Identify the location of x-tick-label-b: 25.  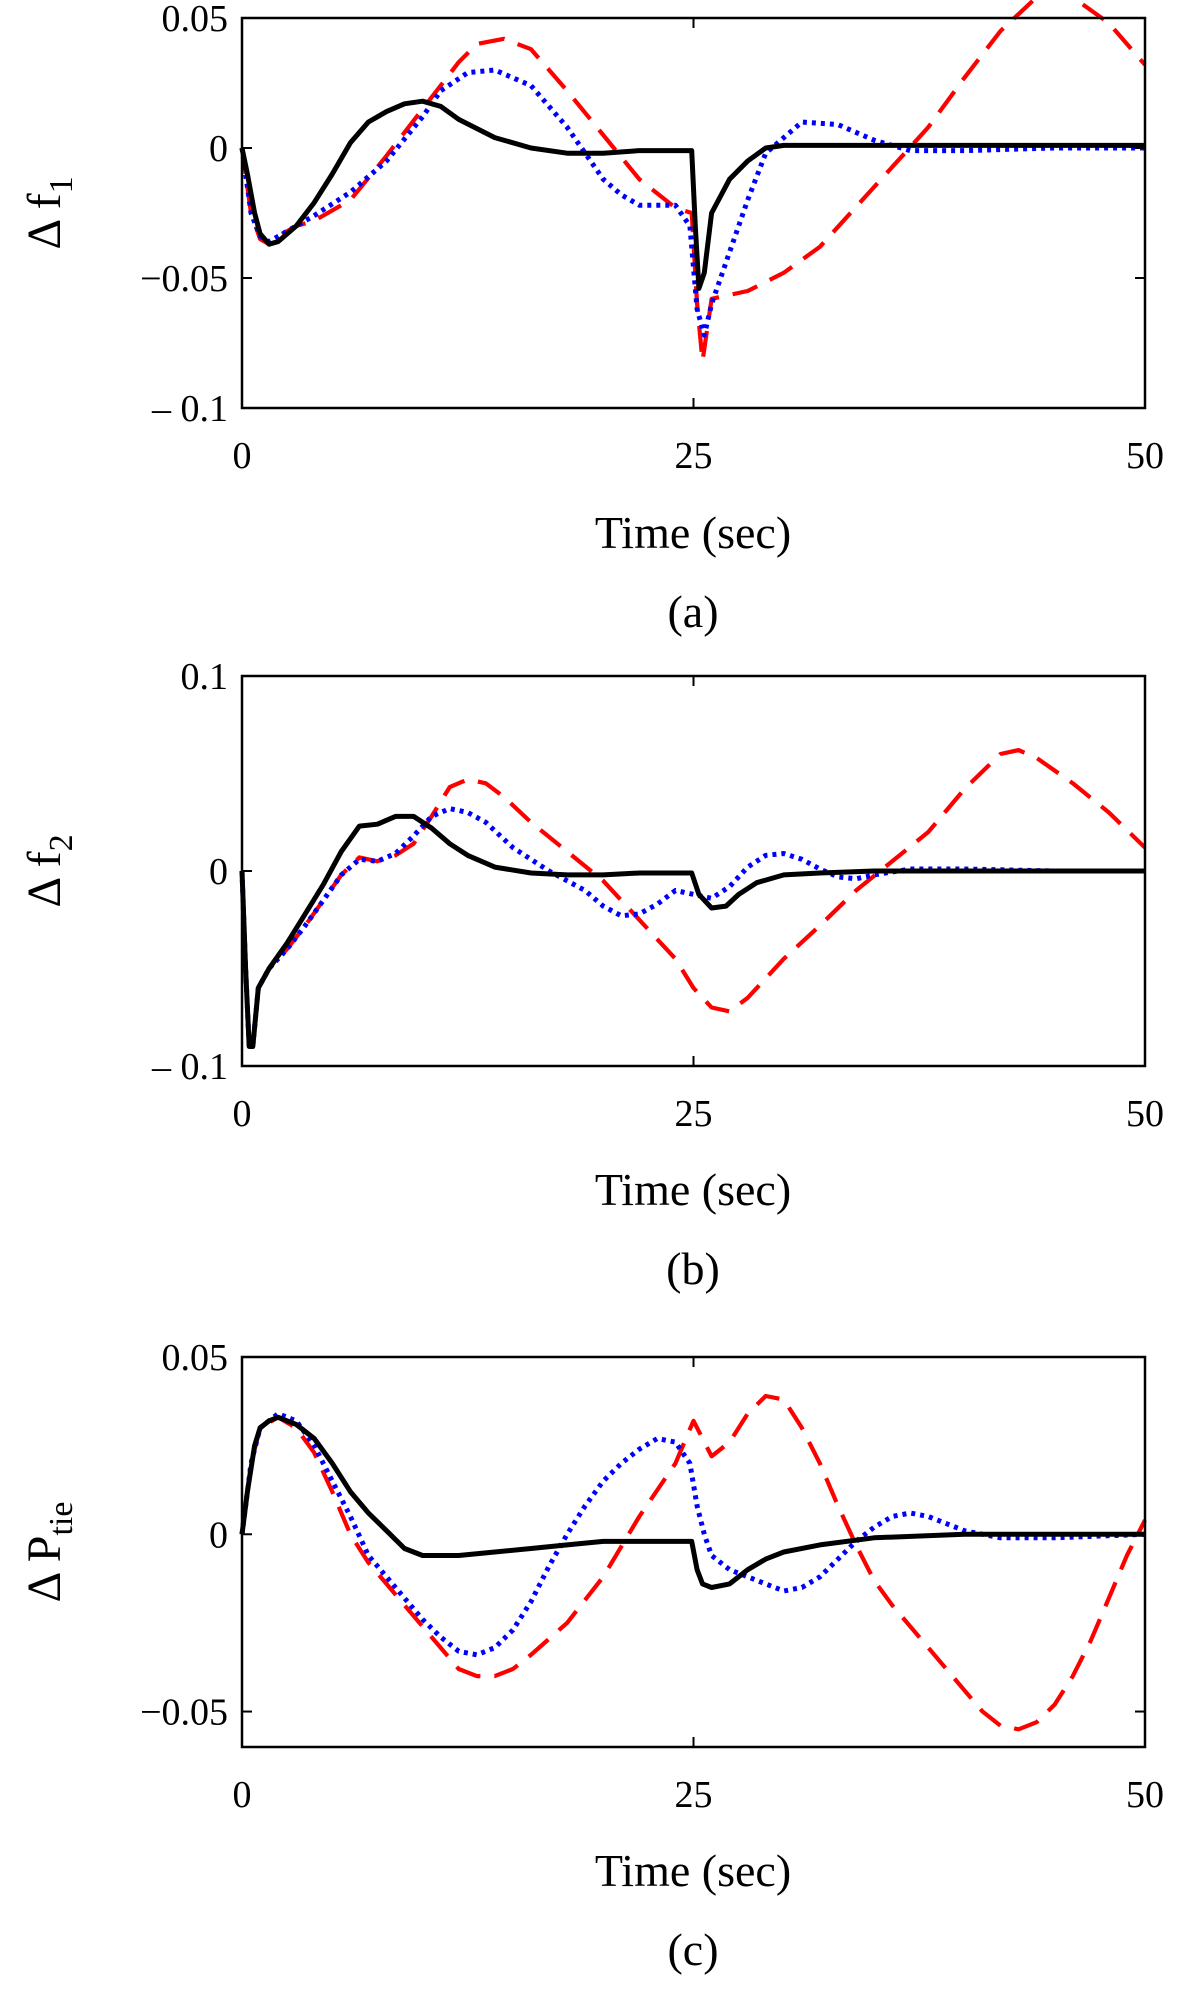
(694, 1114).